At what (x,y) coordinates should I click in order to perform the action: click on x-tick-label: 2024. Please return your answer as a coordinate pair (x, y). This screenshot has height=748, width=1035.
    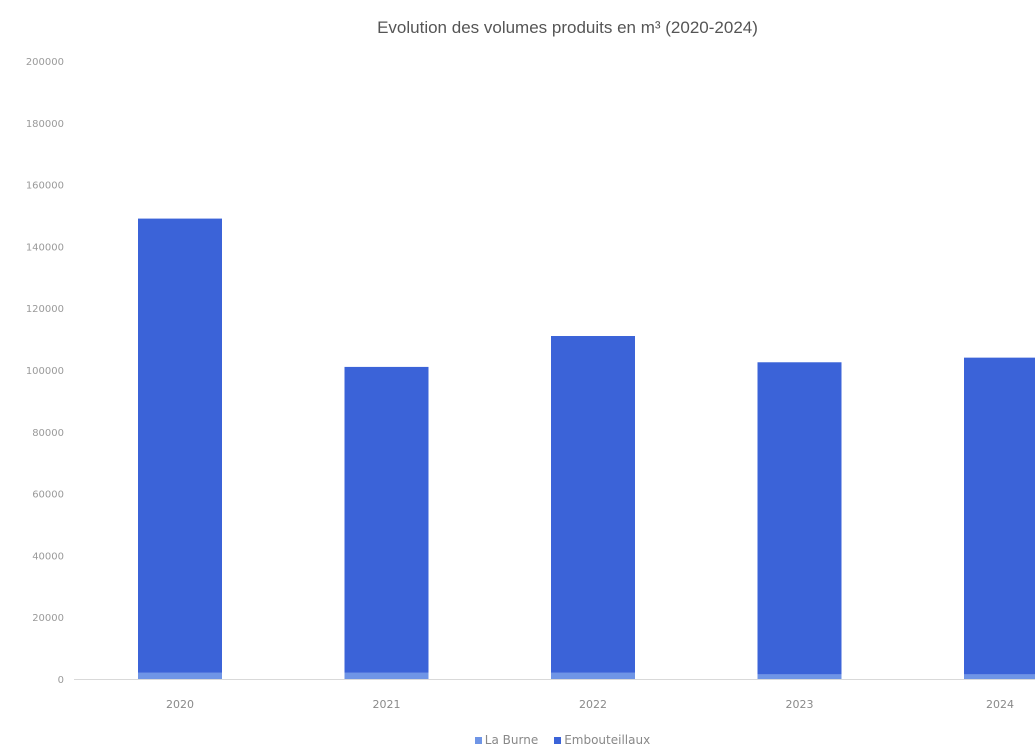
    Looking at the image, I should click on (1000, 704).